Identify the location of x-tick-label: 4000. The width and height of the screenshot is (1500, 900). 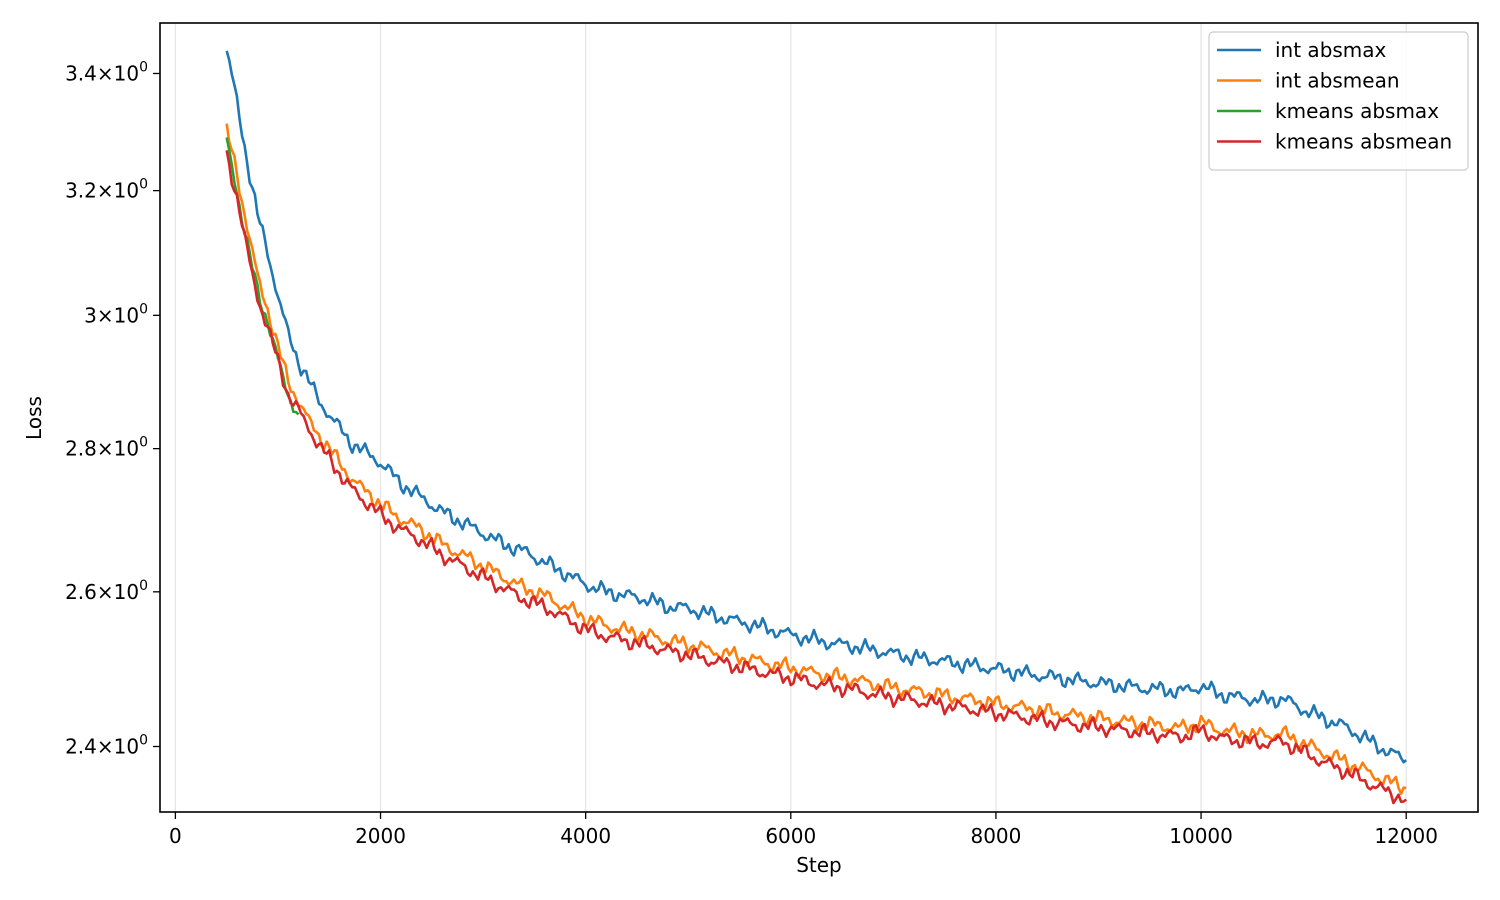
(585, 836).